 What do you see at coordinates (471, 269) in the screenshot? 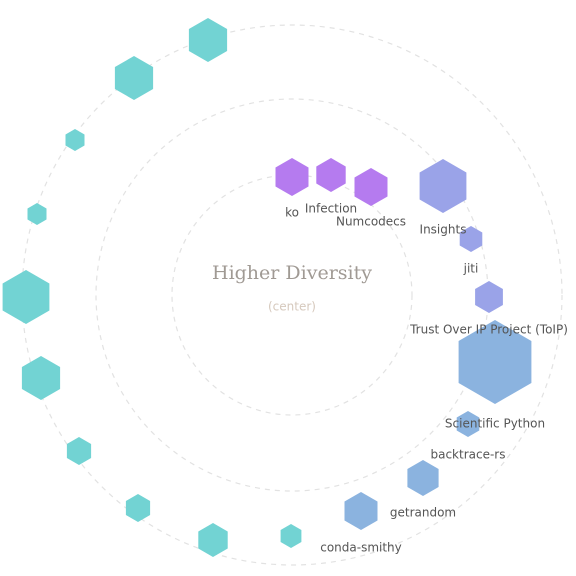
I see `node-label: jiti` at bounding box center [471, 269].